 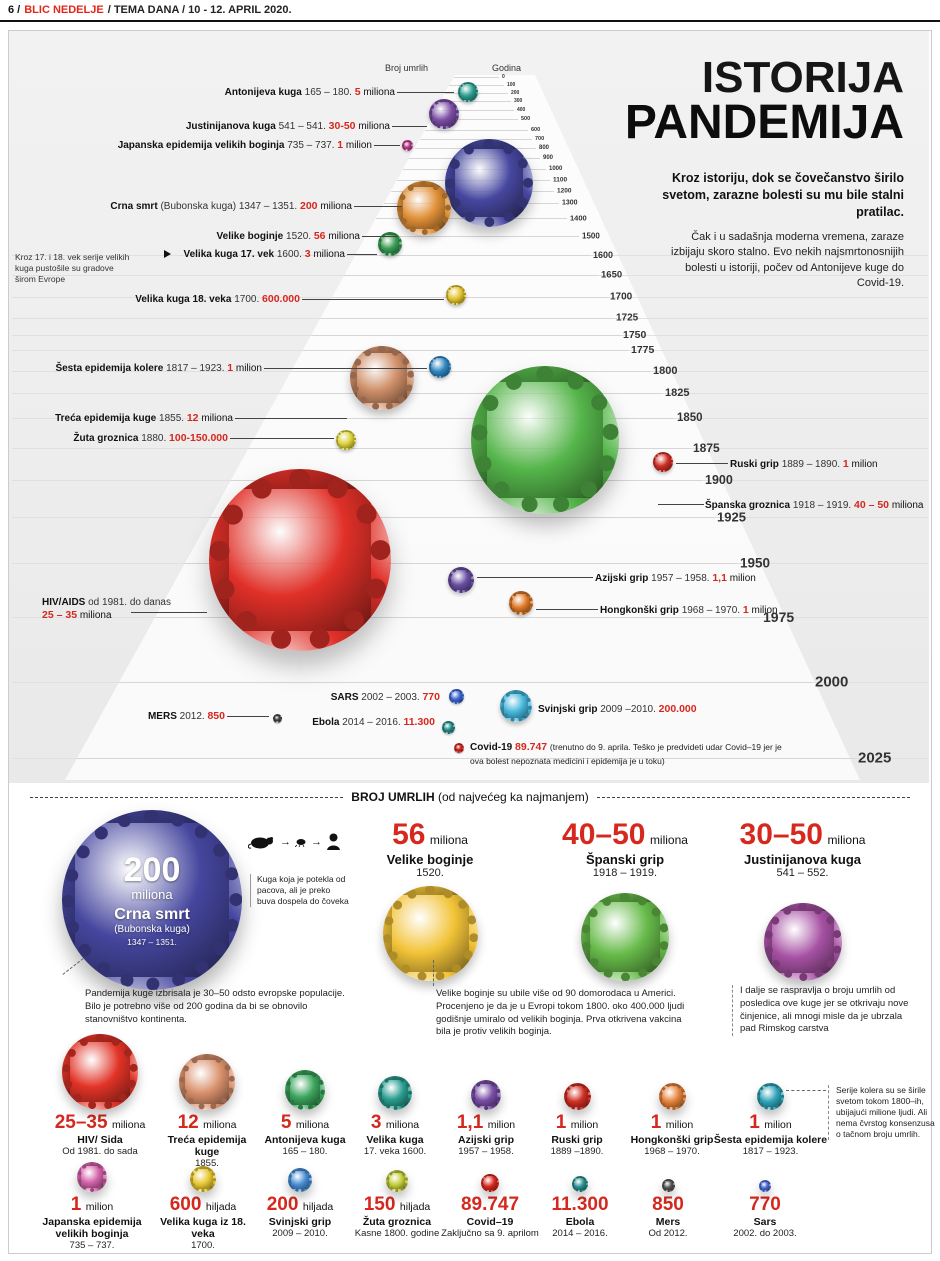 What do you see at coordinates (470, 1122) in the screenshot?
I see `death-toll: 1,1` at bounding box center [470, 1122].